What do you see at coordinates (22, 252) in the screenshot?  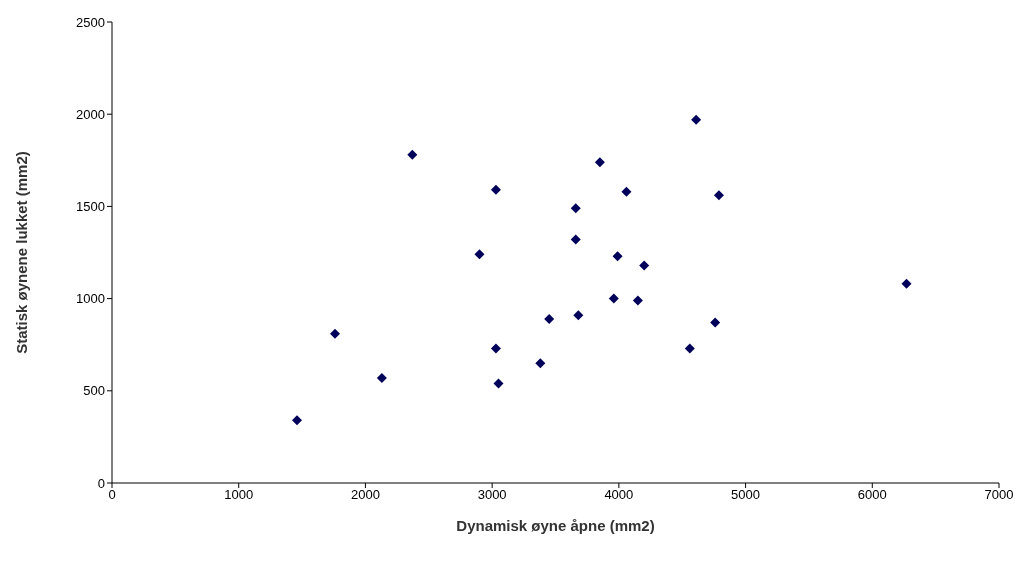 I see `y-axis-title: Statisk øynene lukket (mm2)` at bounding box center [22, 252].